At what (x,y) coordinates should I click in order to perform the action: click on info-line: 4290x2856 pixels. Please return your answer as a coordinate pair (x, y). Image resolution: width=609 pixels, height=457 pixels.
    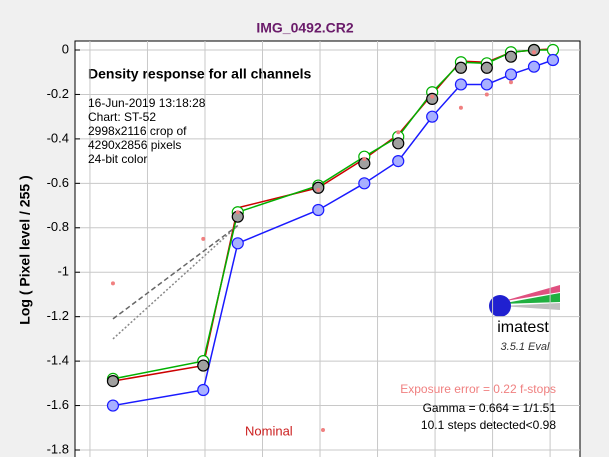
    Looking at the image, I should click on (134, 145).